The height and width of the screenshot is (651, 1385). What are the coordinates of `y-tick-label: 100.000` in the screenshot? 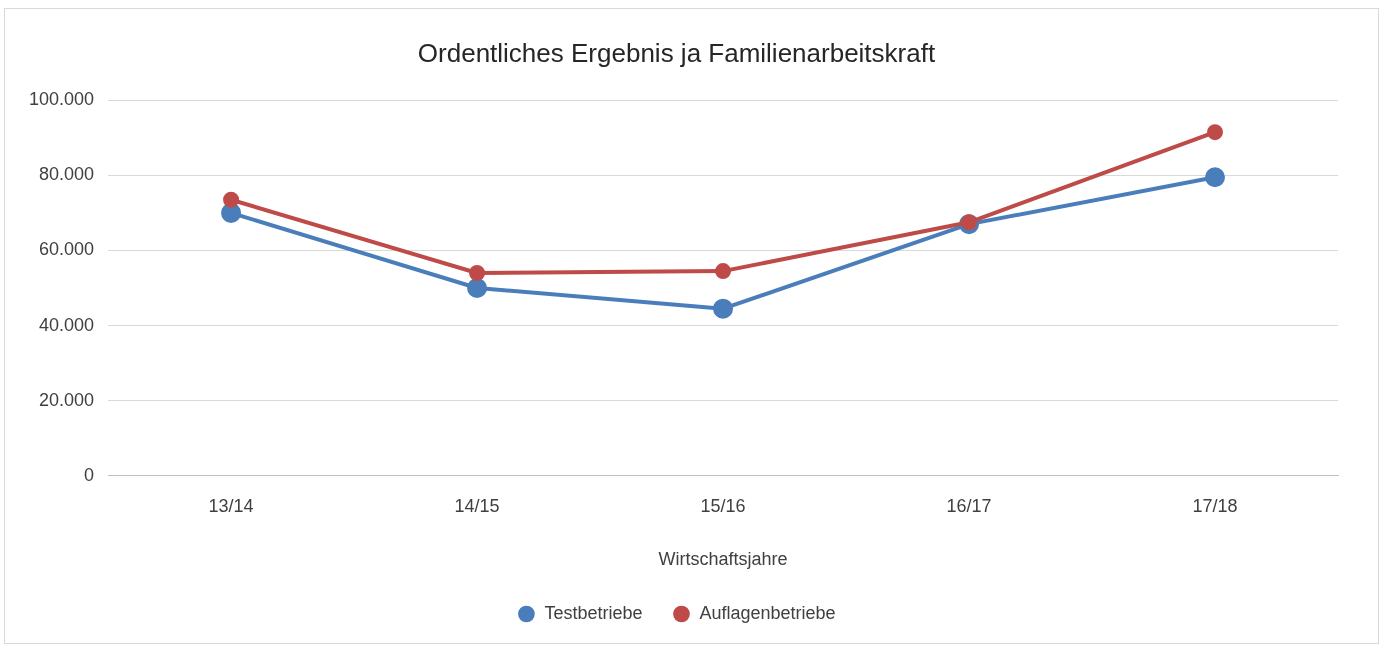 It's located at (61, 99).